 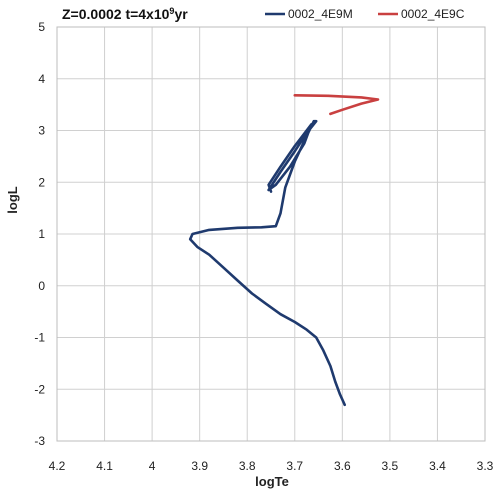 I want to click on y-tick-label: -1, so click(x=39, y=338).